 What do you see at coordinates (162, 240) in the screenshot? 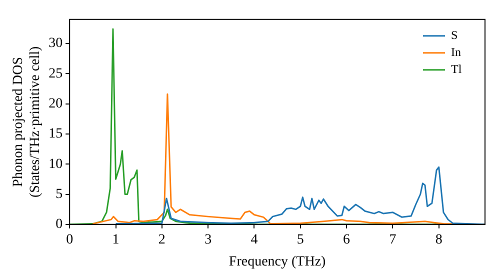
I see `x-tick-label: 2` at bounding box center [162, 240].